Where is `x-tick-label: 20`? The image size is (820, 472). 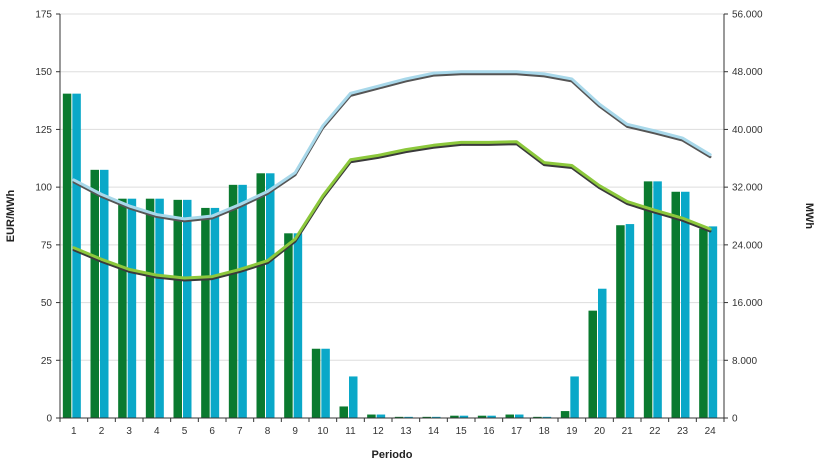 x-tick-label: 20 is located at coordinates (600, 431).